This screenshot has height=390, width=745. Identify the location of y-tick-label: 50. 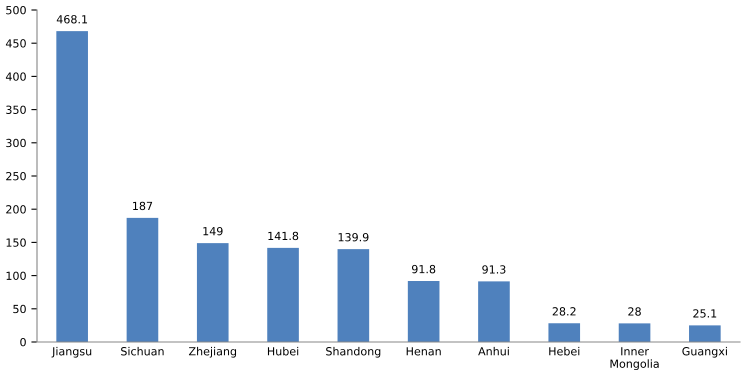
(19, 309).